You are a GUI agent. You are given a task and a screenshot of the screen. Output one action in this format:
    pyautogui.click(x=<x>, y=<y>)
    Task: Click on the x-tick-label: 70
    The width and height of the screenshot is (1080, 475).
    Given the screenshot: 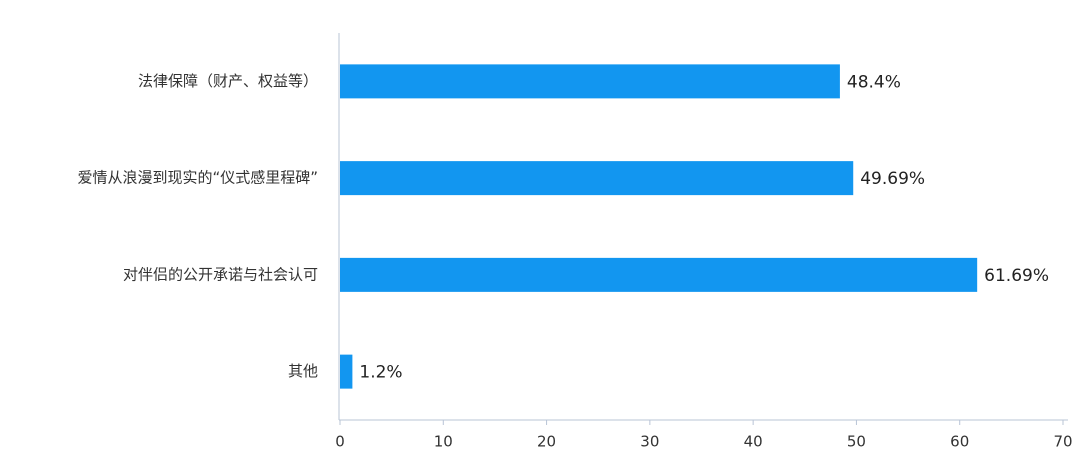 What is the action you would take?
    pyautogui.click(x=1062, y=442)
    